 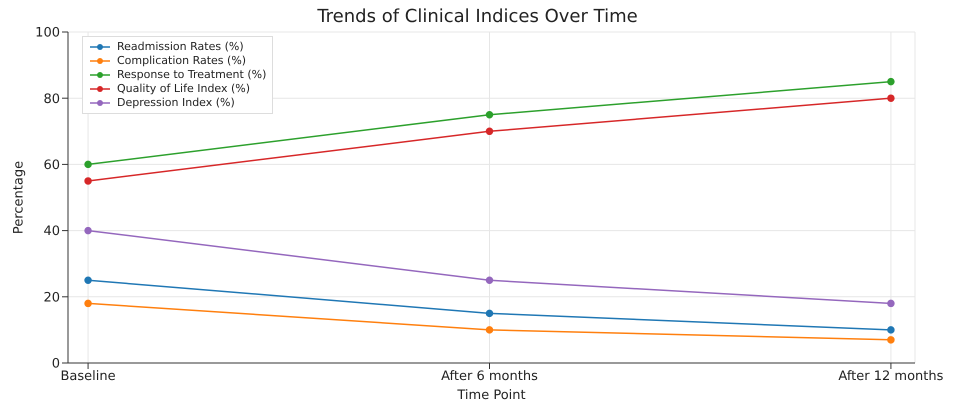 What do you see at coordinates (88, 376) in the screenshot?
I see `x-tick-label: Baseline` at bounding box center [88, 376].